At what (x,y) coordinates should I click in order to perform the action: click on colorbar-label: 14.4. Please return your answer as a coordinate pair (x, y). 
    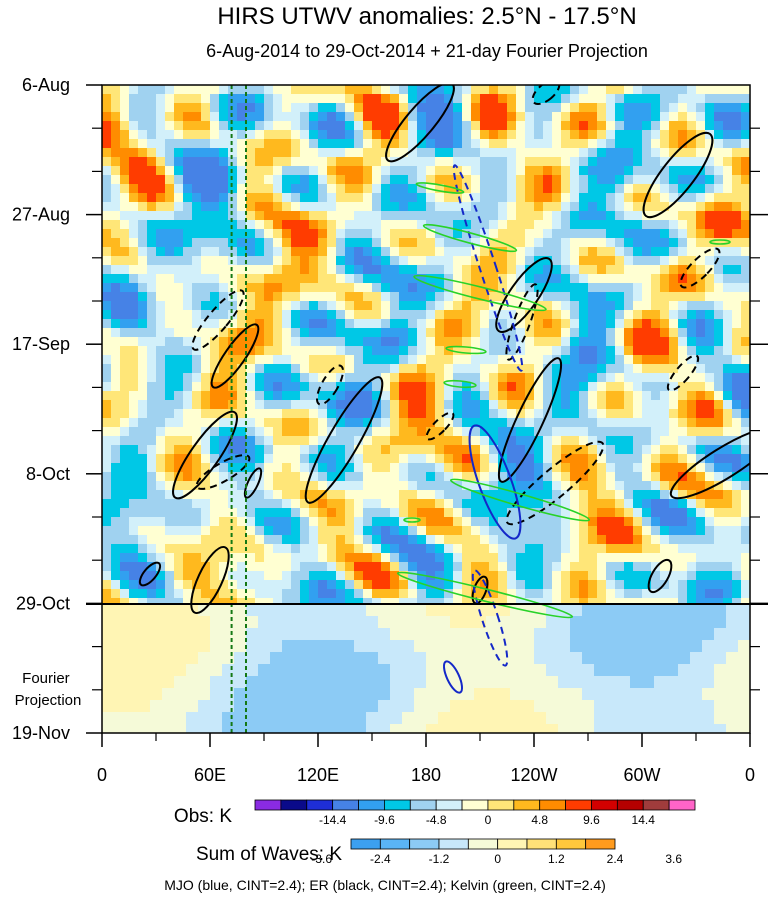
    Looking at the image, I should click on (644, 820).